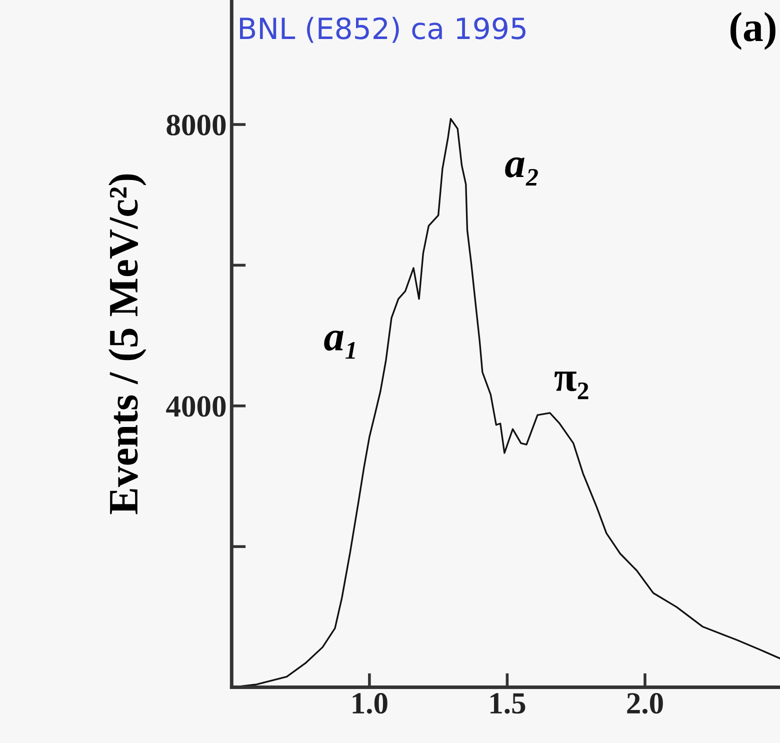 The width and height of the screenshot is (780, 743). What do you see at coordinates (571, 386) in the screenshot?
I see `annotation: π₂` at bounding box center [571, 386].